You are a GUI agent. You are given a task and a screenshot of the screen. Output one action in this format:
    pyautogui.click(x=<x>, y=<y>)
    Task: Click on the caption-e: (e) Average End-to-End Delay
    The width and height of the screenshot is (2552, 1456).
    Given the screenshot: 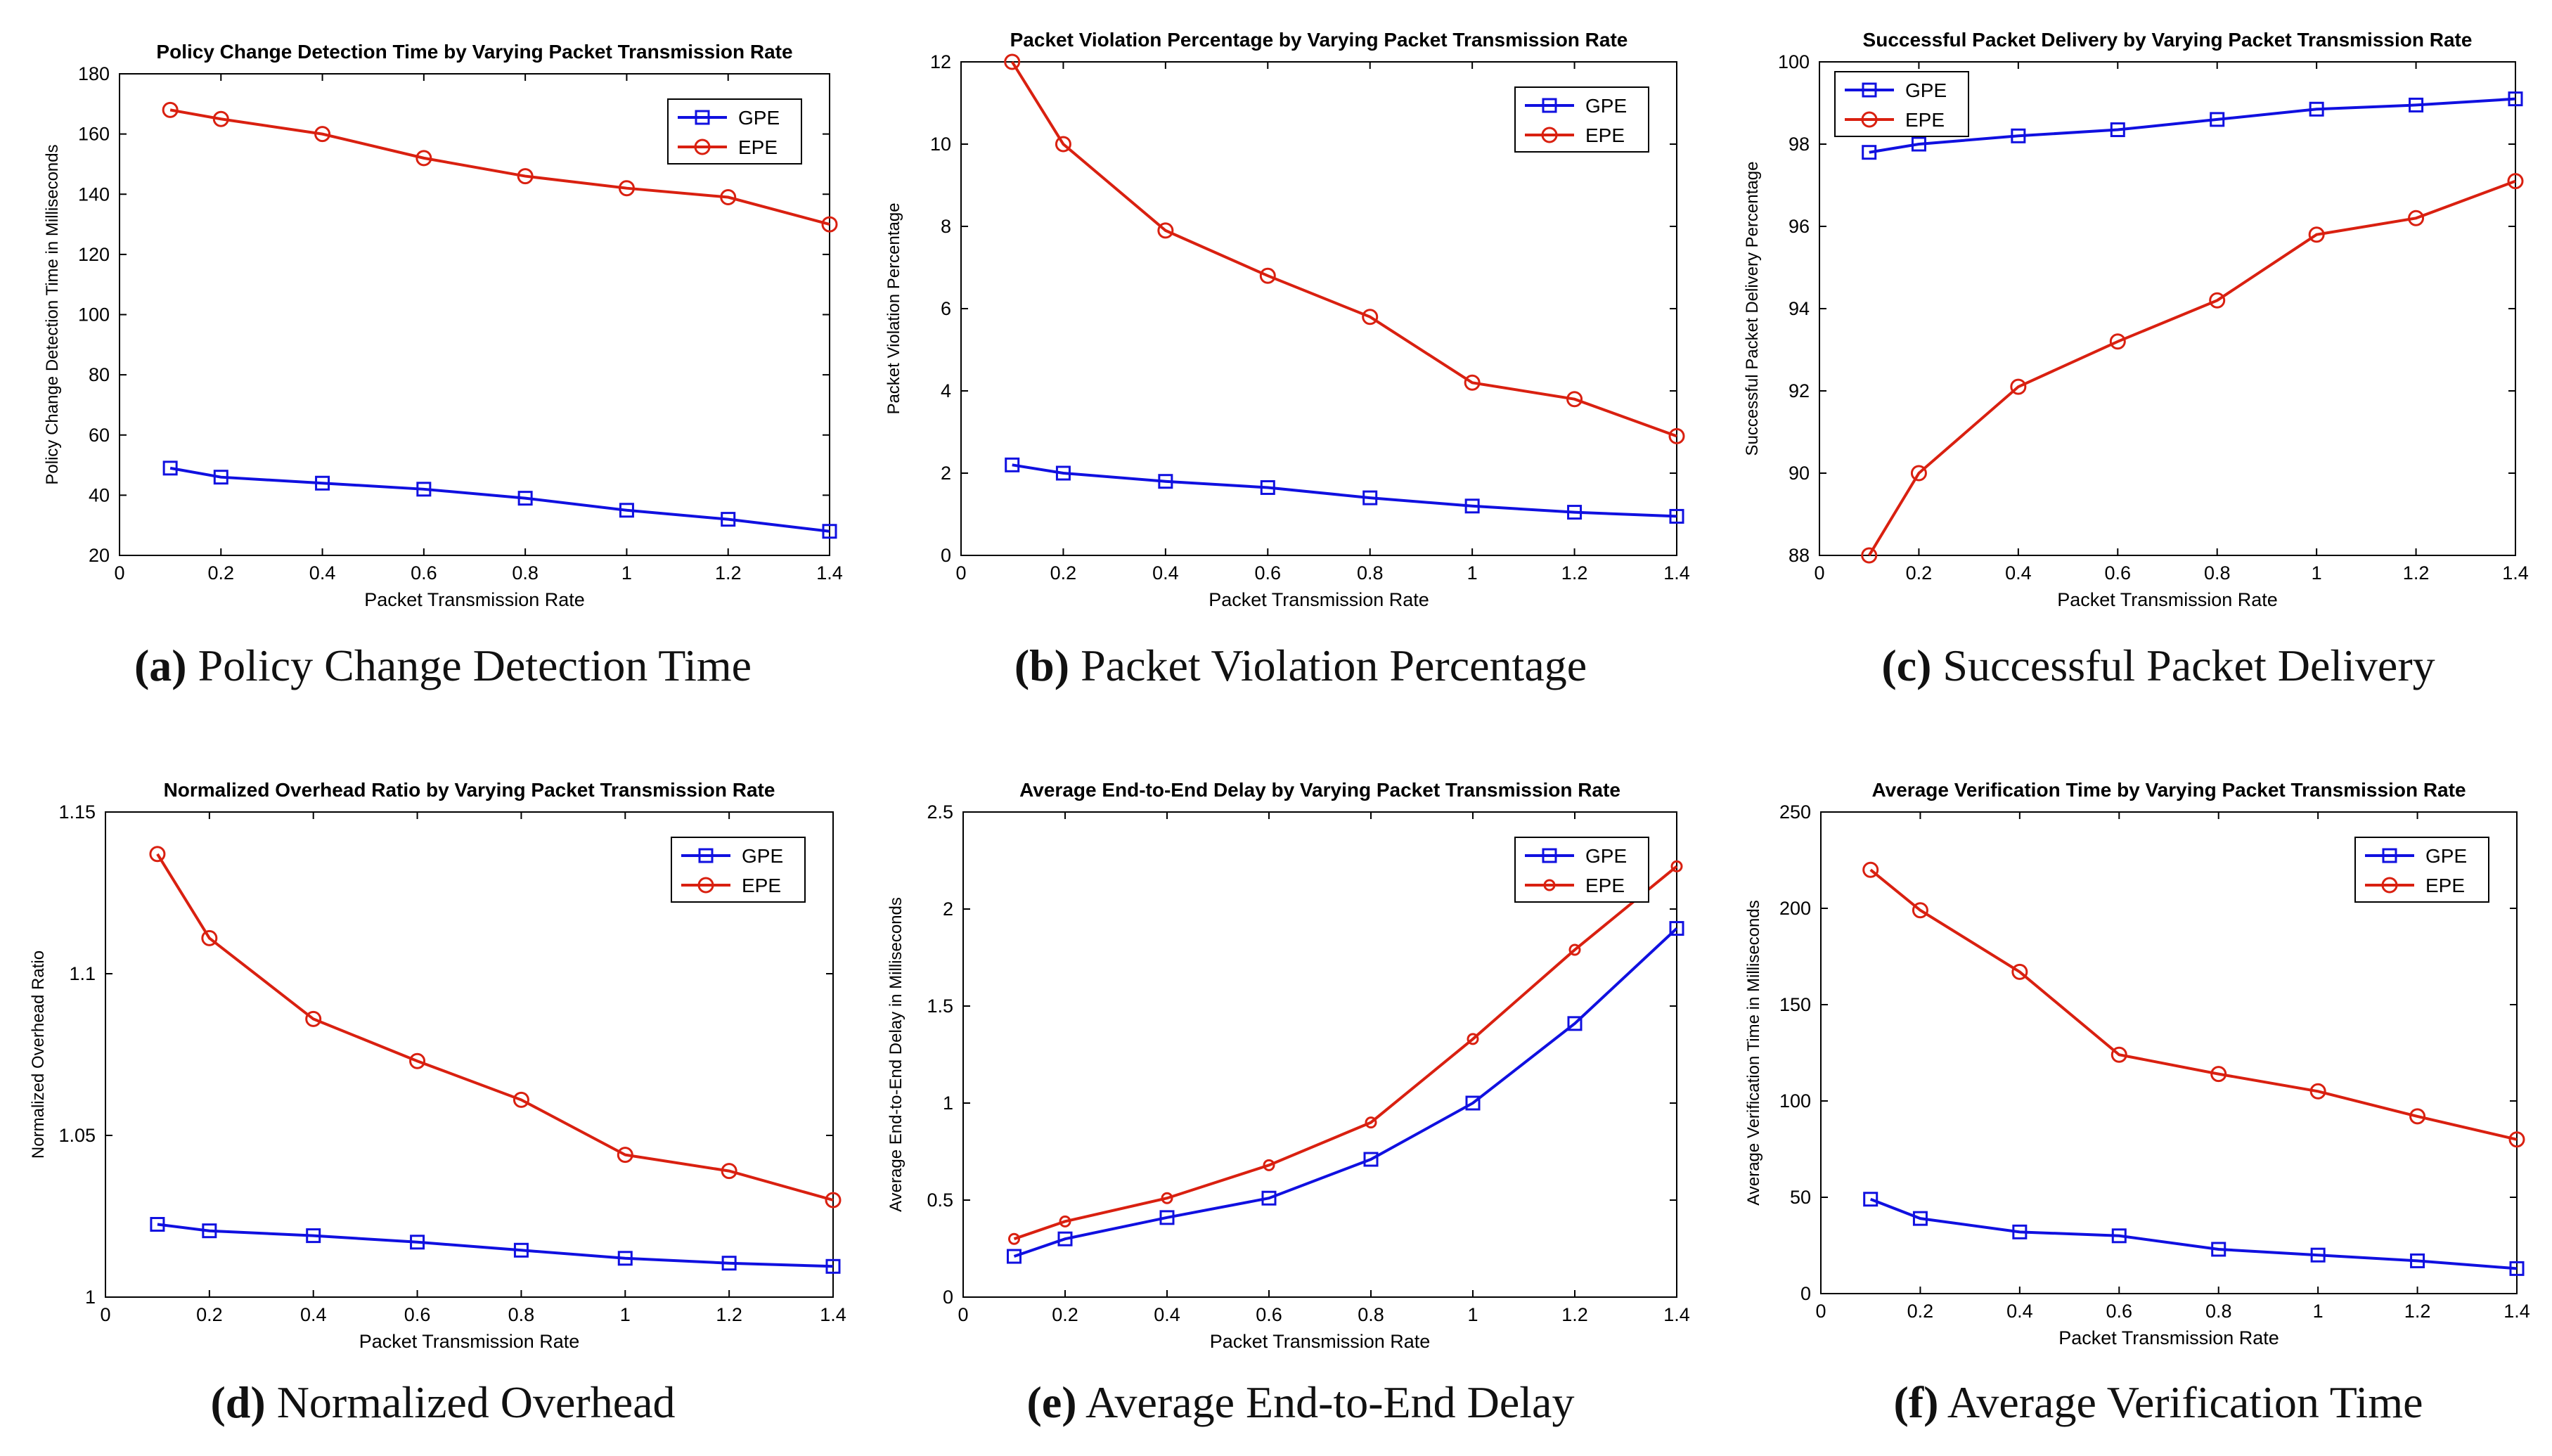 What is the action you would take?
    pyautogui.click(x=1300, y=1403)
    